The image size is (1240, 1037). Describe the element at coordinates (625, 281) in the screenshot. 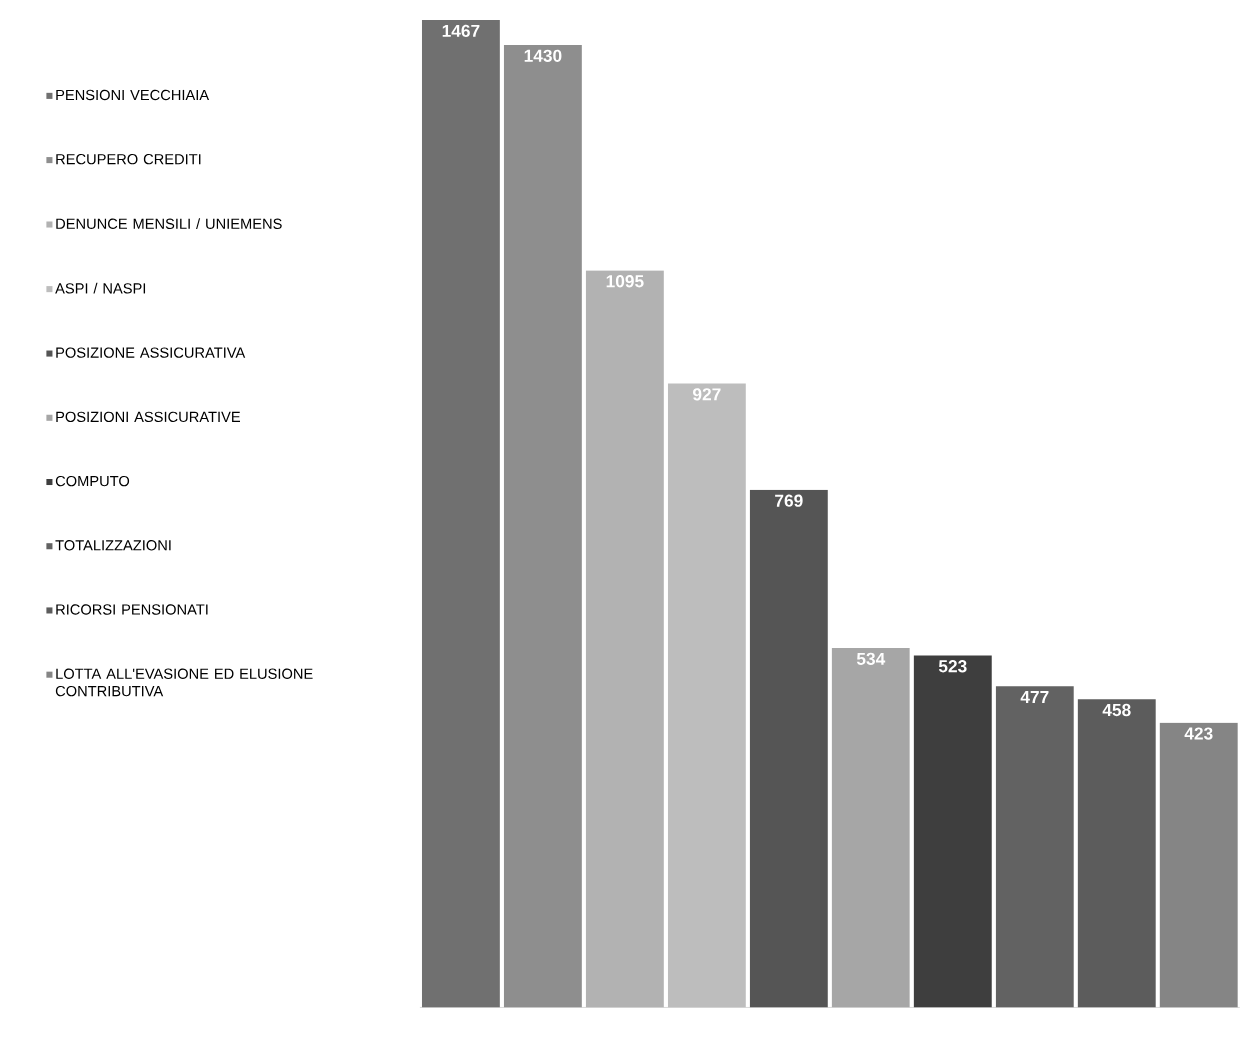

I see `data-label: 1095` at that location.